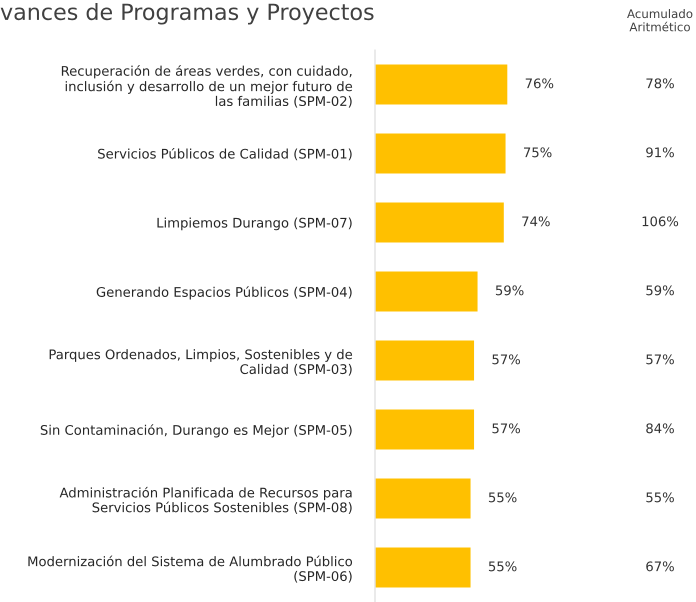 This screenshot has height=602, width=696. Describe the element at coordinates (660, 359) in the screenshot. I see `text: 57%` at that location.